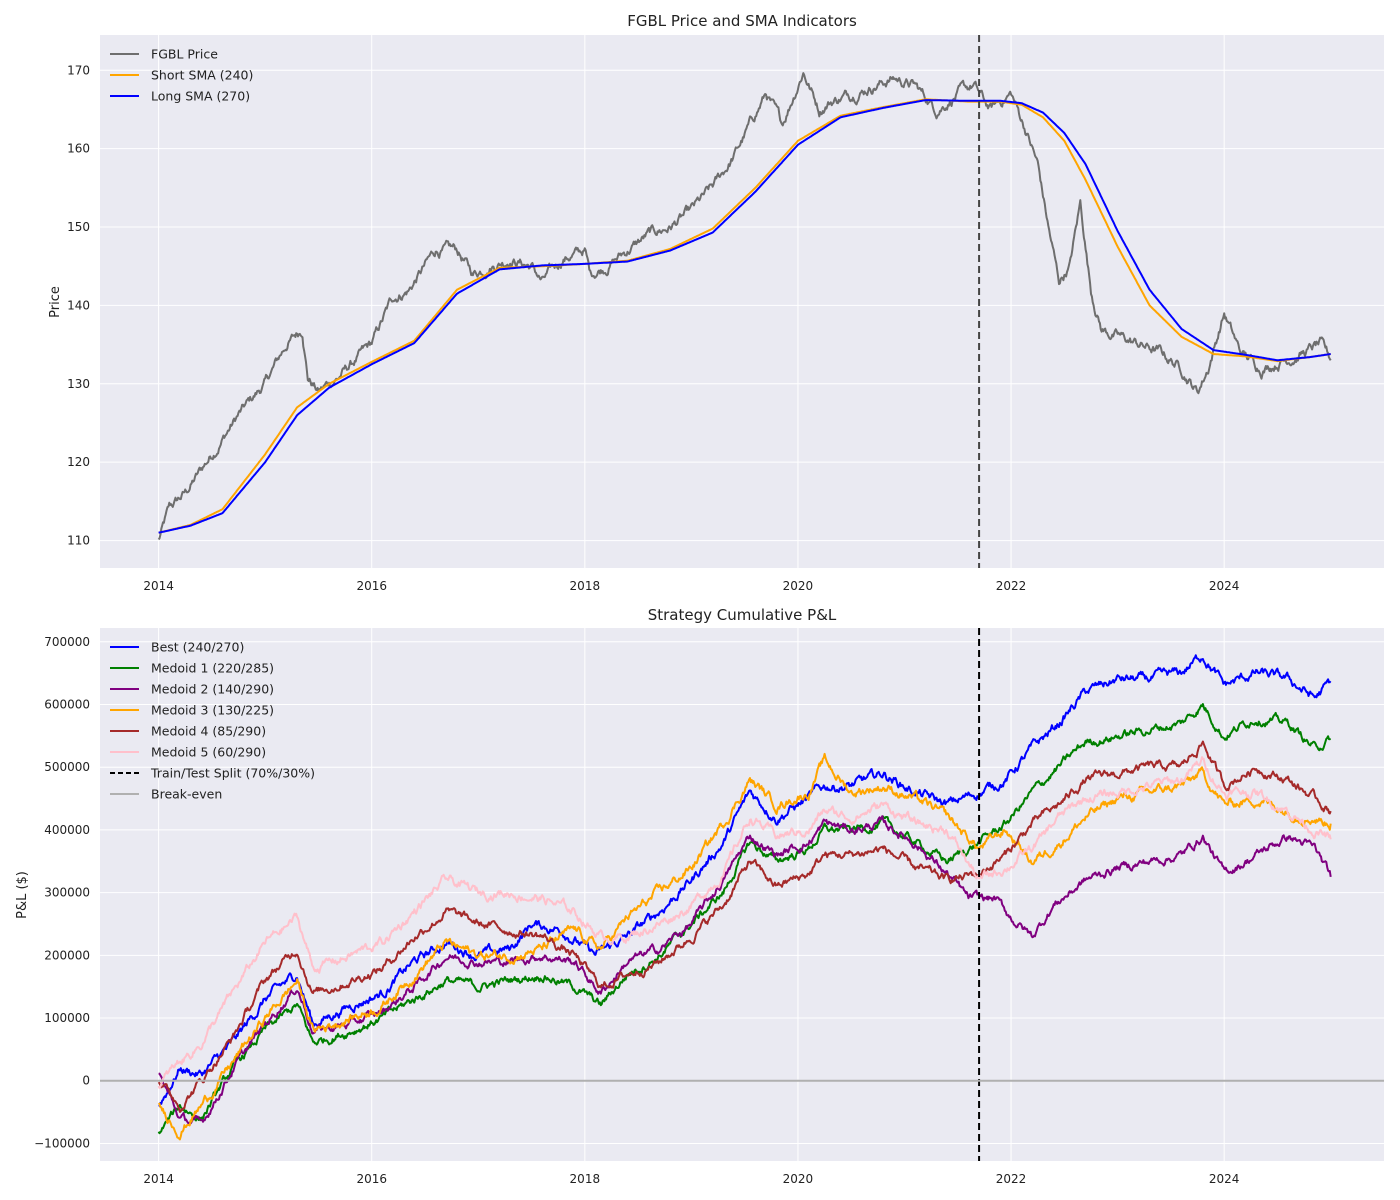  Describe the element at coordinates (197, 647) in the screenshot. I see `legend-label-best-240-270: Best (240/270)` at that location.